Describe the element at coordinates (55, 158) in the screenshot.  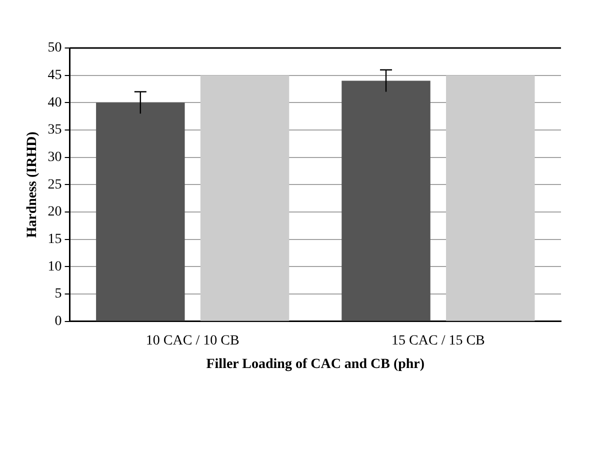
I see `y-tick-label: 30` at that location.